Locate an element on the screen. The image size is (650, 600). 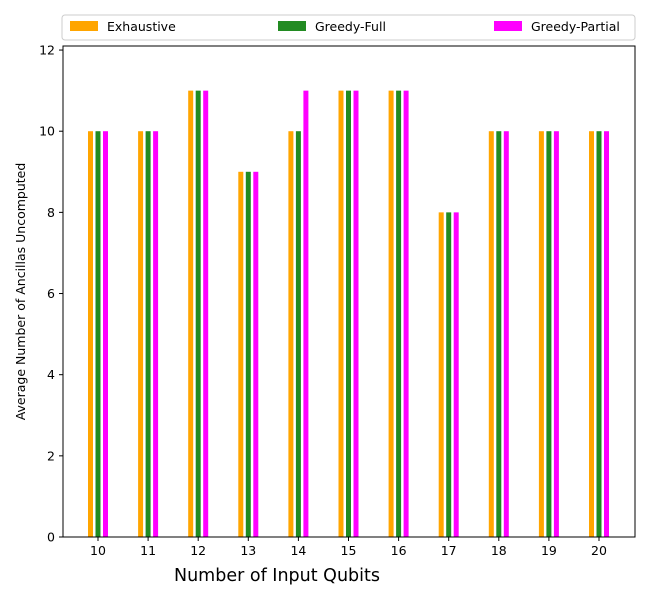
legend-swatch-exhaustive is located at coordinates (84, 26).